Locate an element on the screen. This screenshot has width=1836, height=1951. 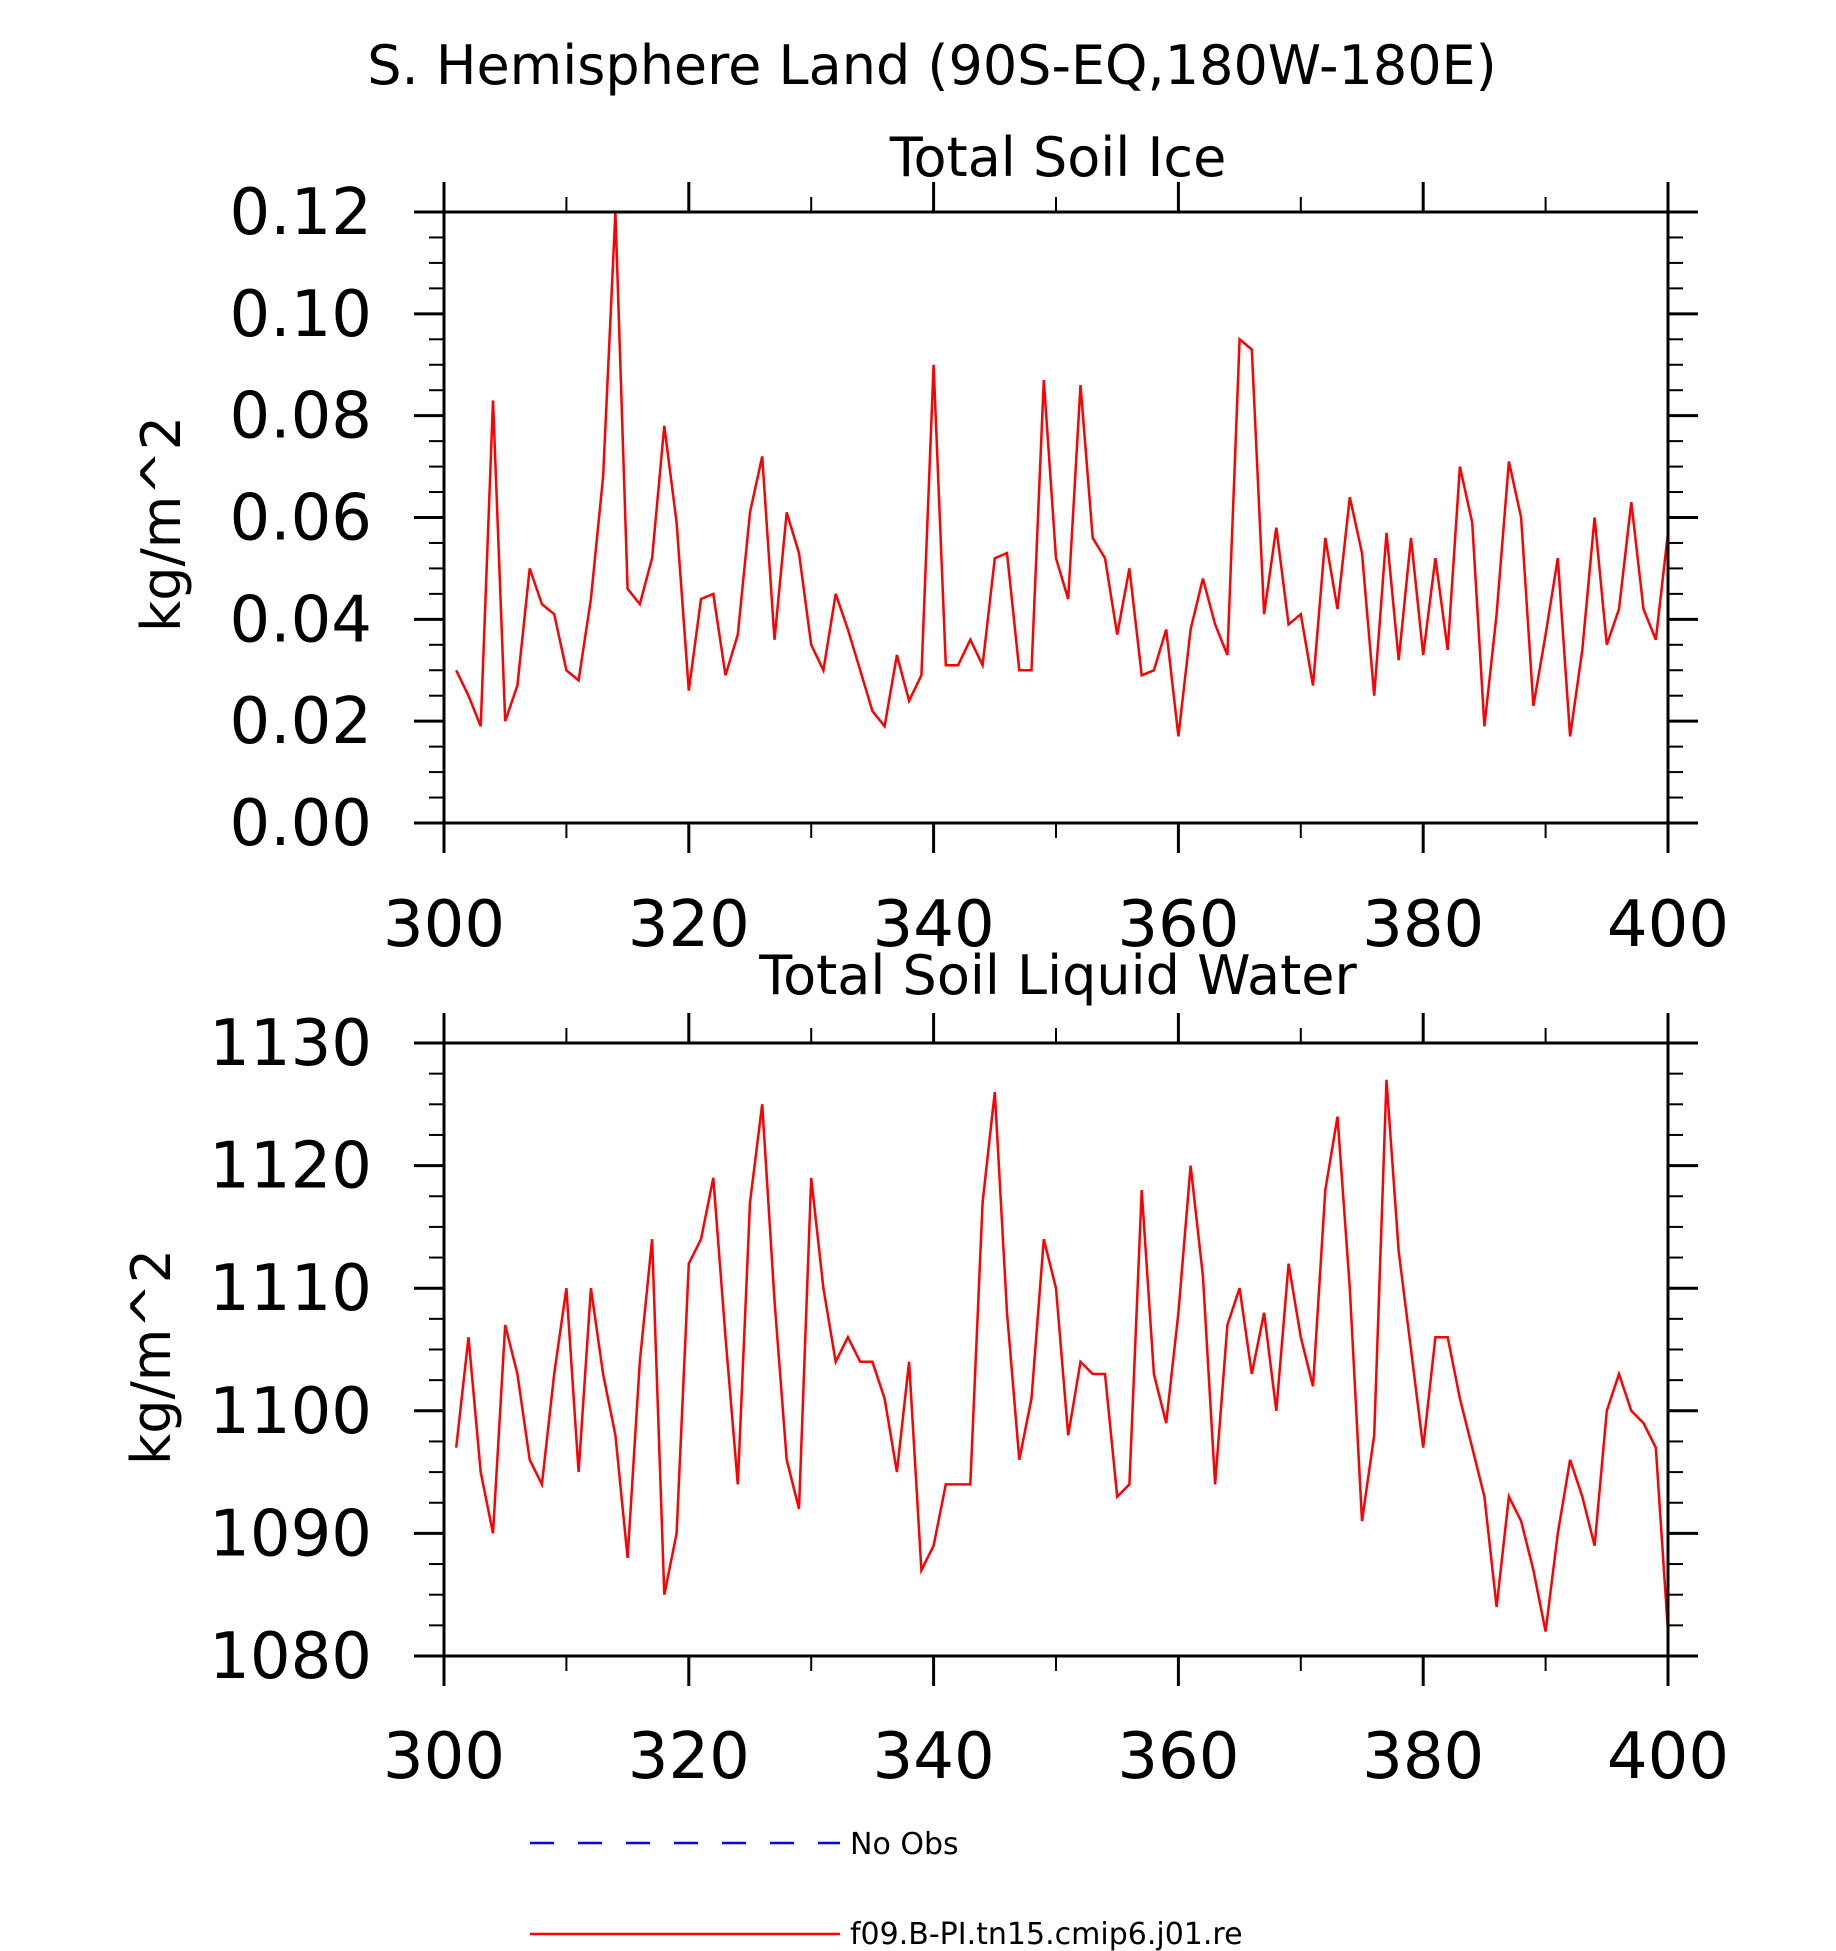
y-tick-label: 1100 is located at coordinates (290, 1412).